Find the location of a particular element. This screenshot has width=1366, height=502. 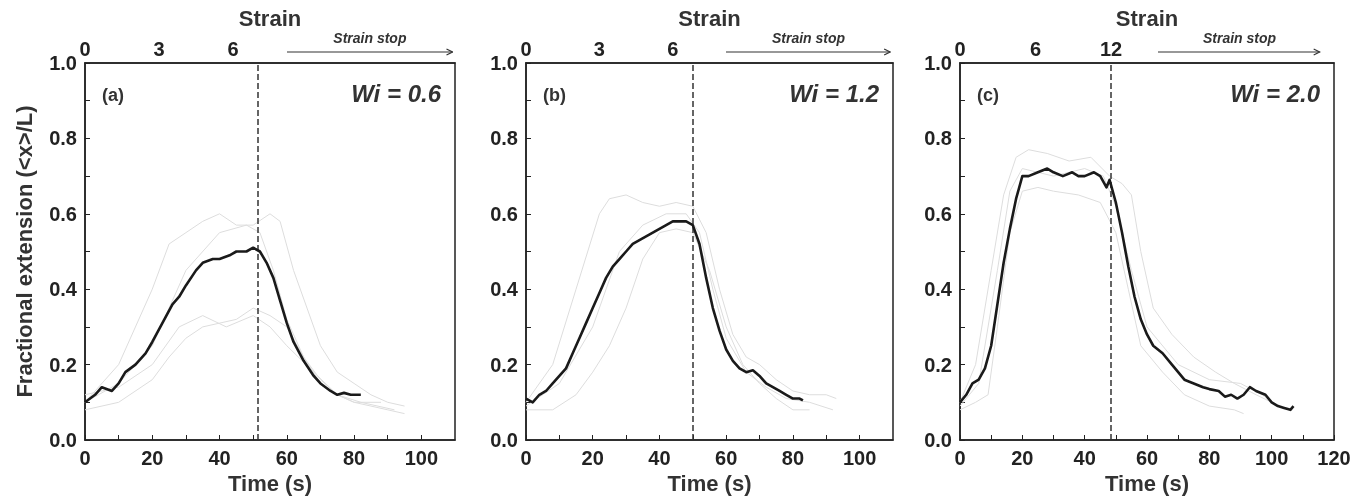

annotation: (c) is located at coordinates (988, 95).